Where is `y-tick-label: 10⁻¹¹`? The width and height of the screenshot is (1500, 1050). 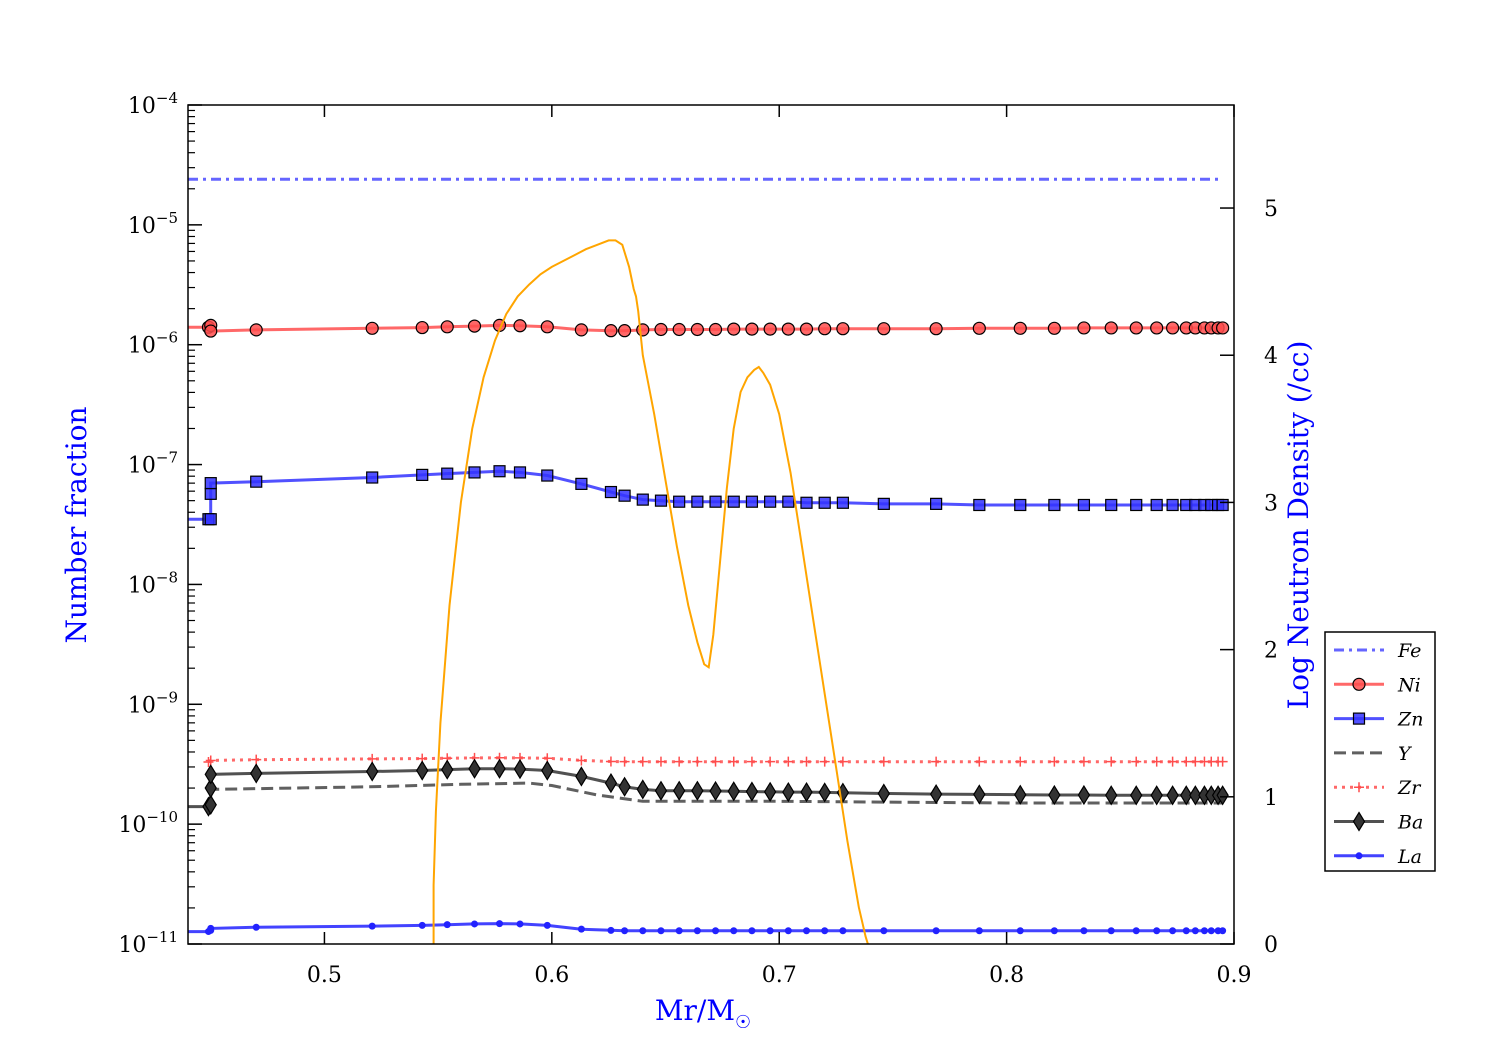 y-tick-label: 10⁻¹¹ is located at coordinates (148, 943).